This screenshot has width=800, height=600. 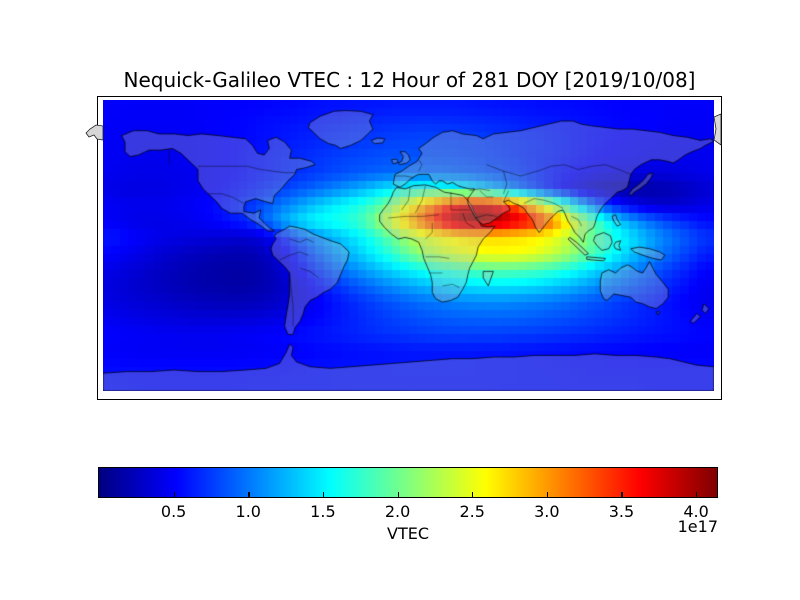 What do you see at coordinates (717, 129) in the screenshot?
I see `land-overflow-right` at bounding box center [717, 129].